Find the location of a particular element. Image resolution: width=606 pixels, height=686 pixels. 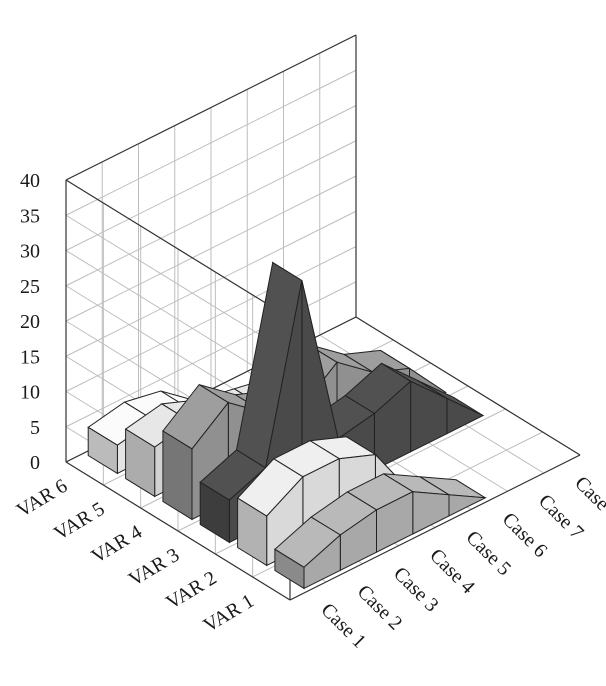

z-tick-label: 0 is located at coordinates (35, 463).